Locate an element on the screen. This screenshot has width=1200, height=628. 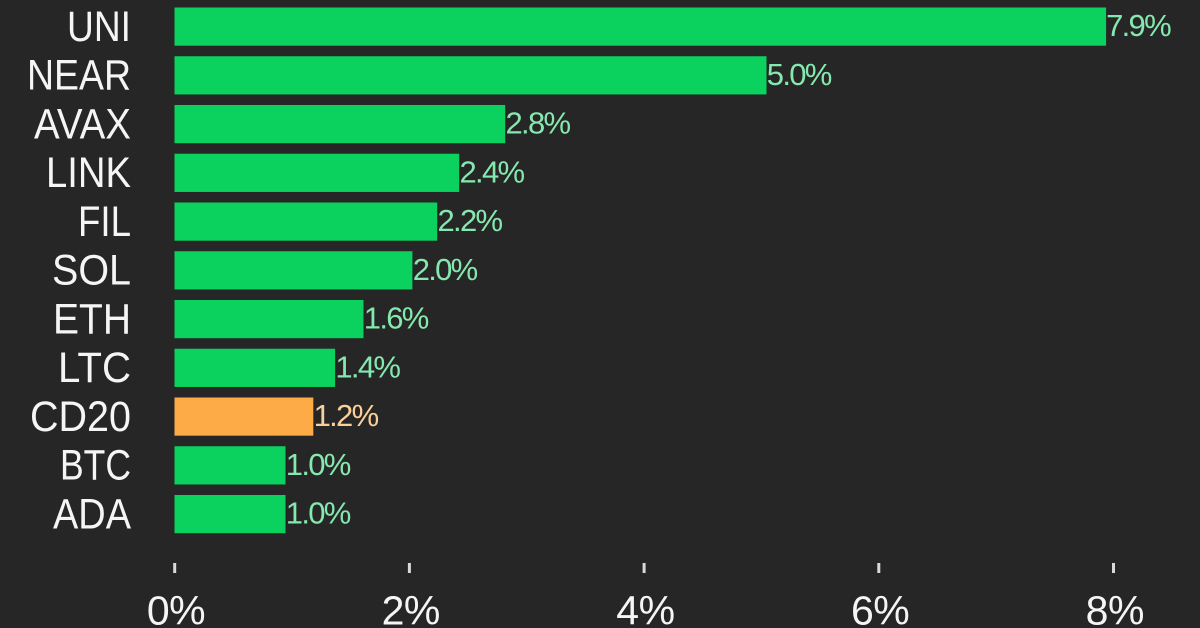
svg-text: 2% is located at coordinates (411, 608).